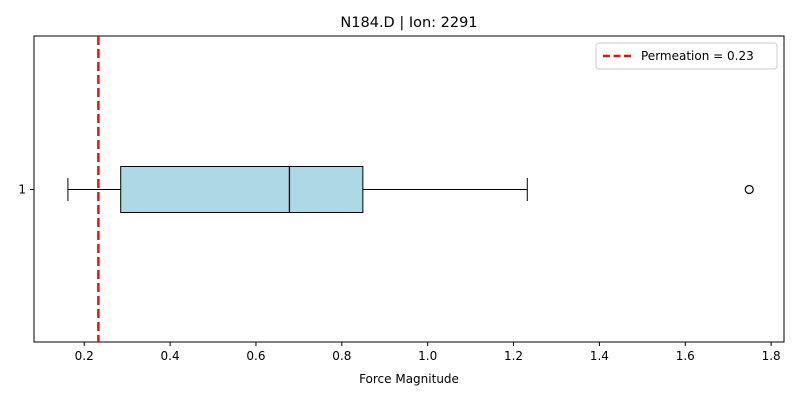 Image resolution: width=800 pixels, height=400 pixels. Describe the element at coordinates (697, 56) in the screenshot. I see `legend-entry-permeation: Permeation = 0.23` at that location.